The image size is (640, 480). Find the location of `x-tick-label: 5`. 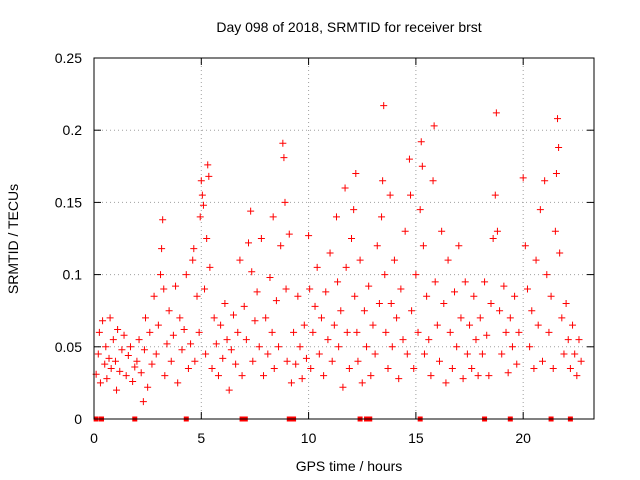

x-tick-label: 5 is located at coordinates (201, 438).